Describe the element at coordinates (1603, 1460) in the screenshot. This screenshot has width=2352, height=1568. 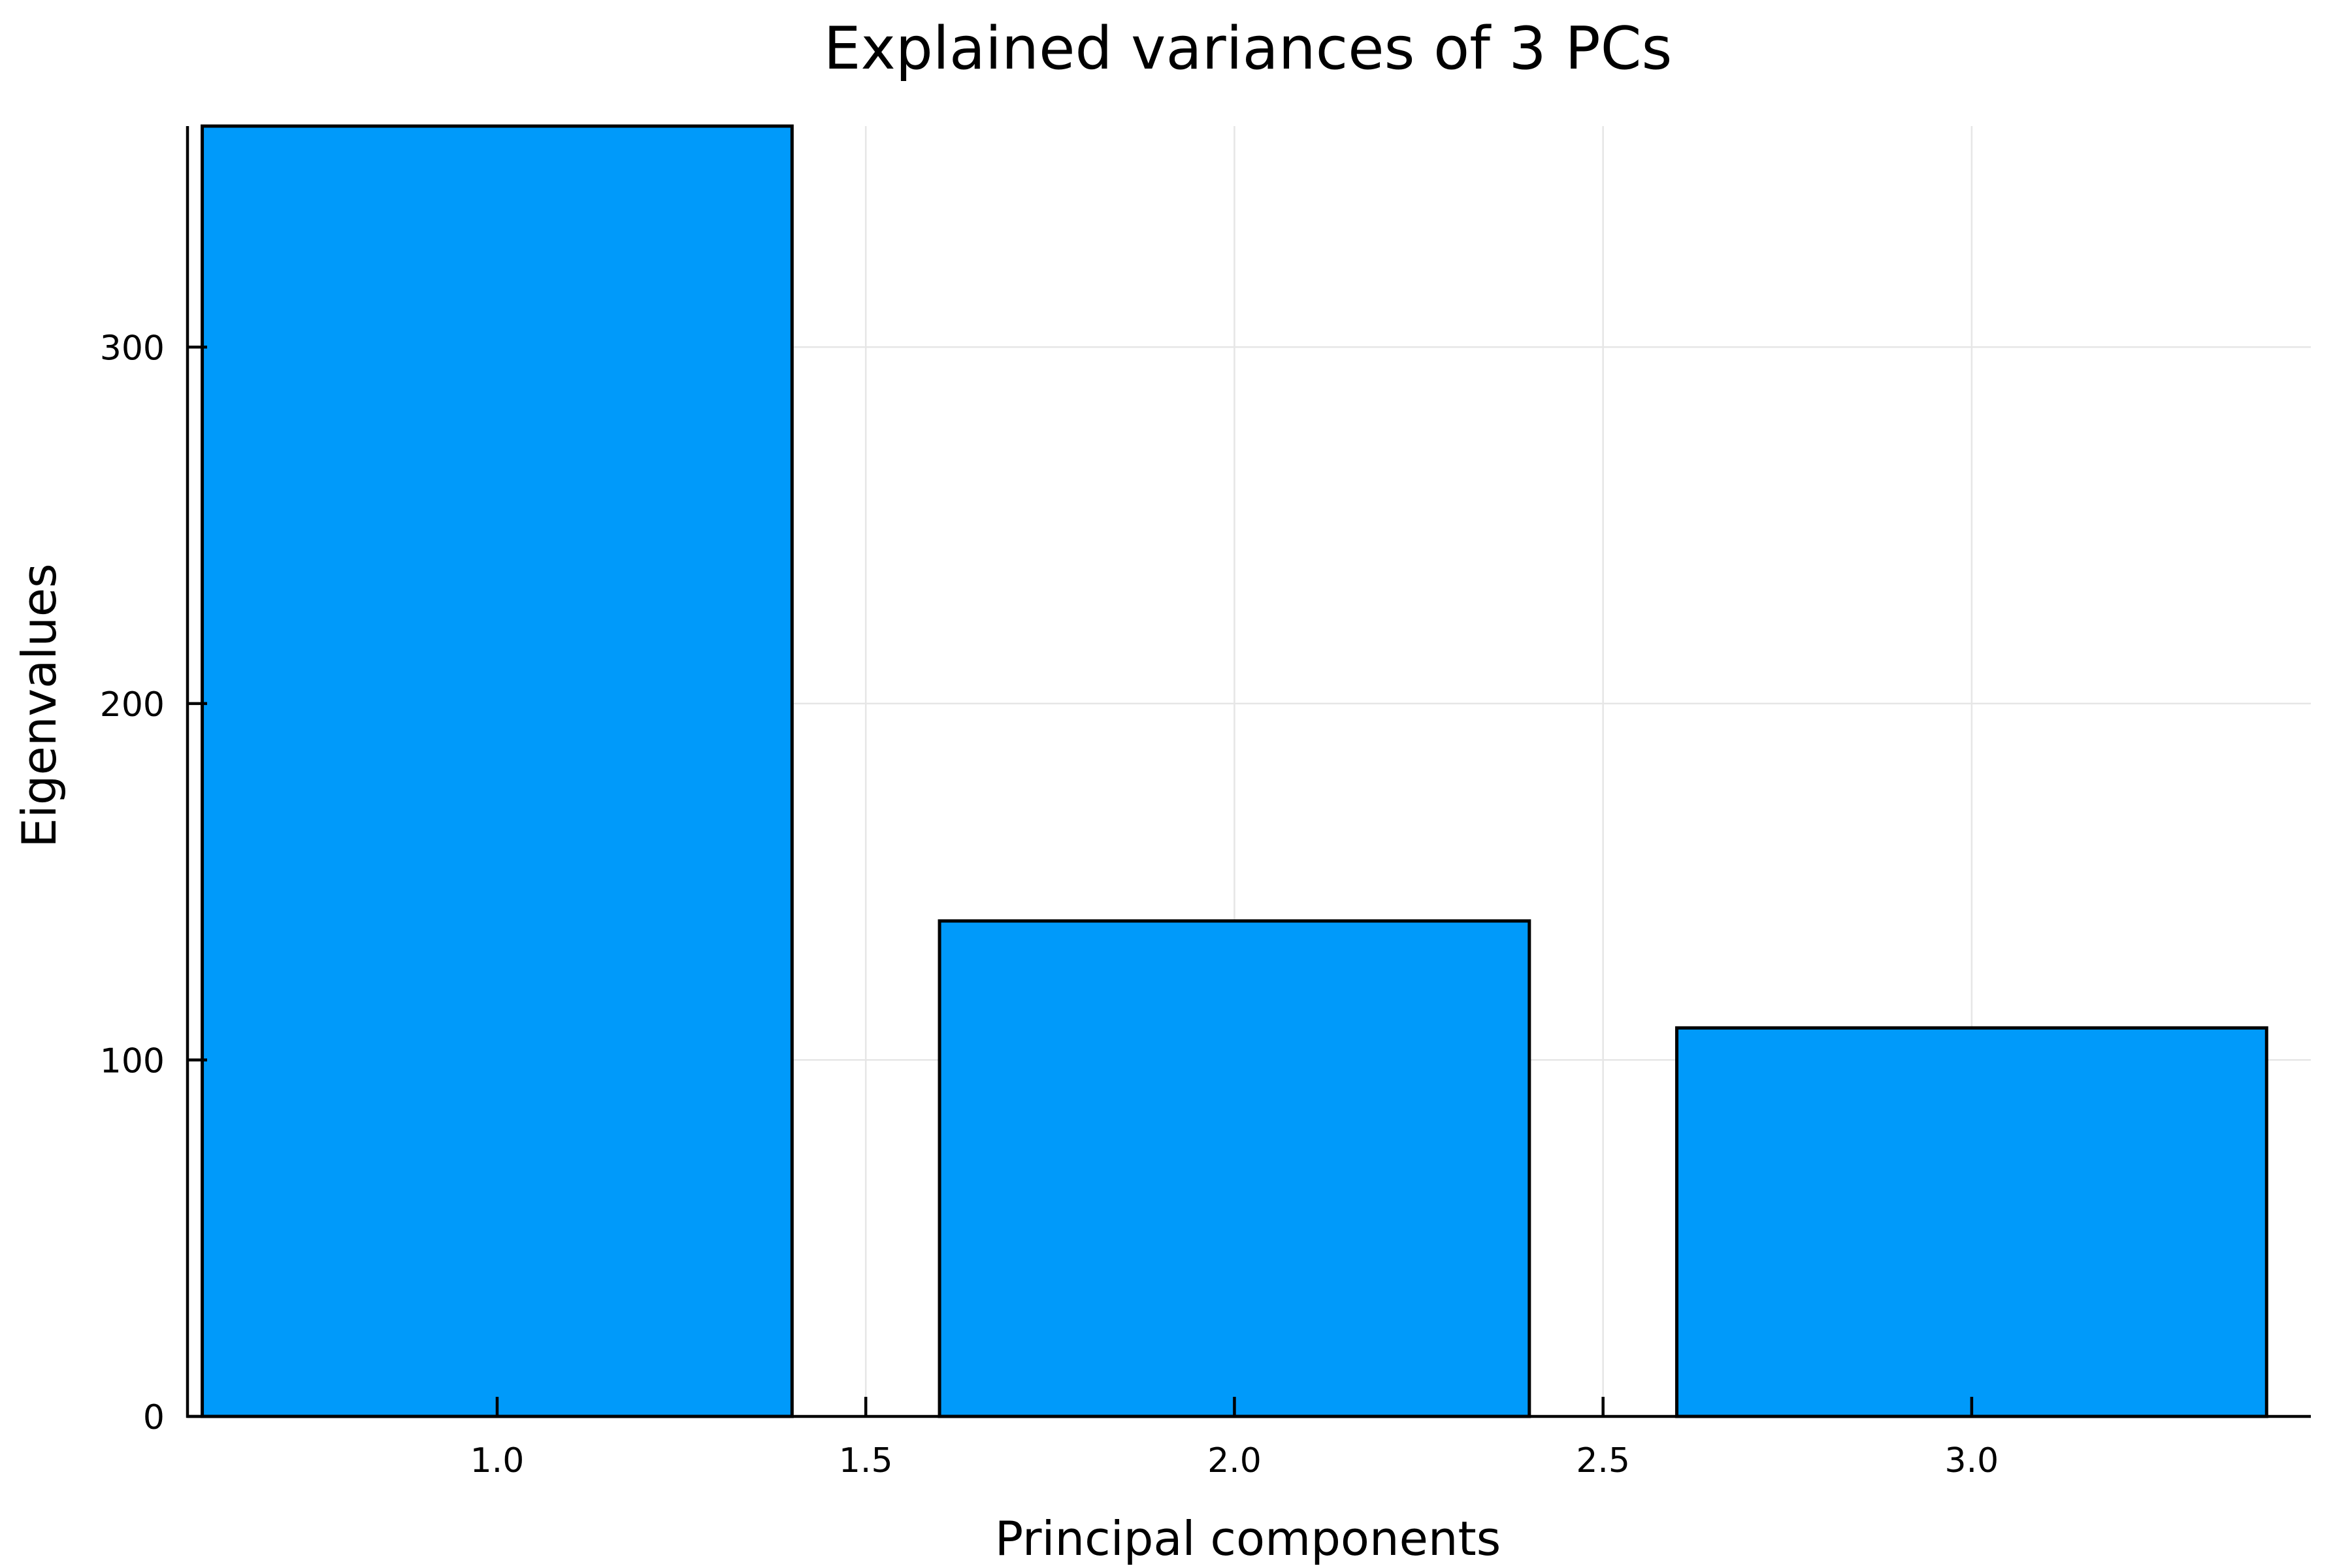
I see `x-tick-label: 2.5` at that location.